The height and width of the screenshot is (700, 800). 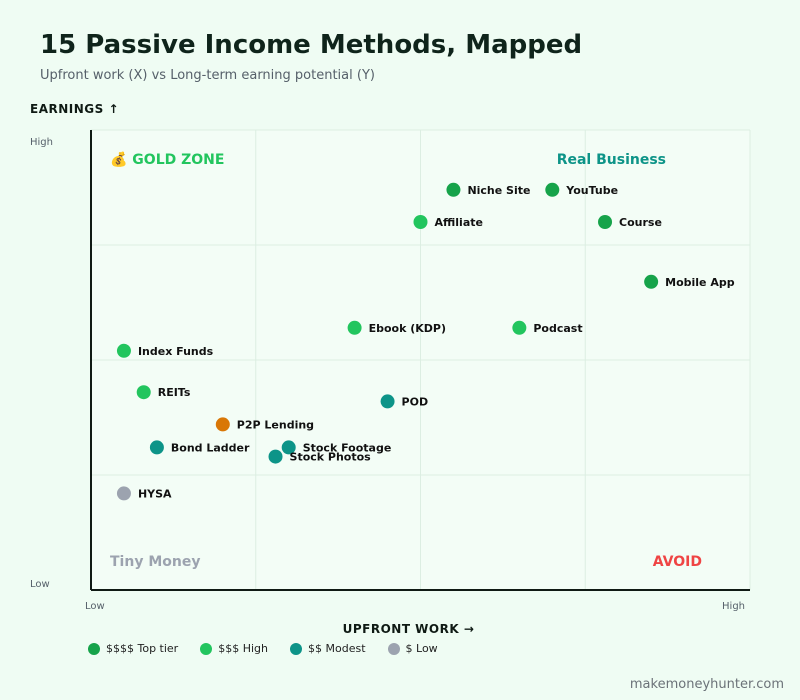 I want to click on legend: $$$$ Top tier $$$ High $$ Modest $ Low, so click(x=263, y=648).